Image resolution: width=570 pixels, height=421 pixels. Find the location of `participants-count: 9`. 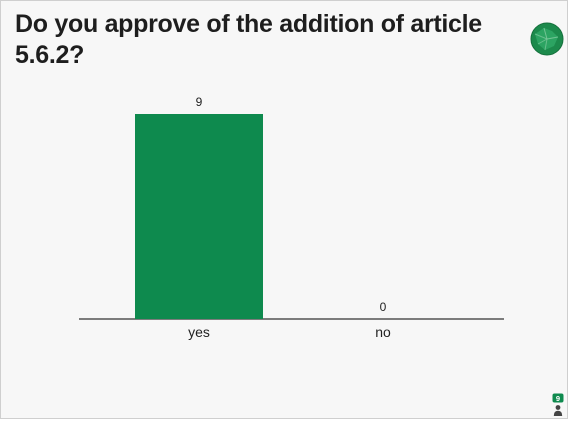

participants-count: 9 is located at coordinates (558, 398).